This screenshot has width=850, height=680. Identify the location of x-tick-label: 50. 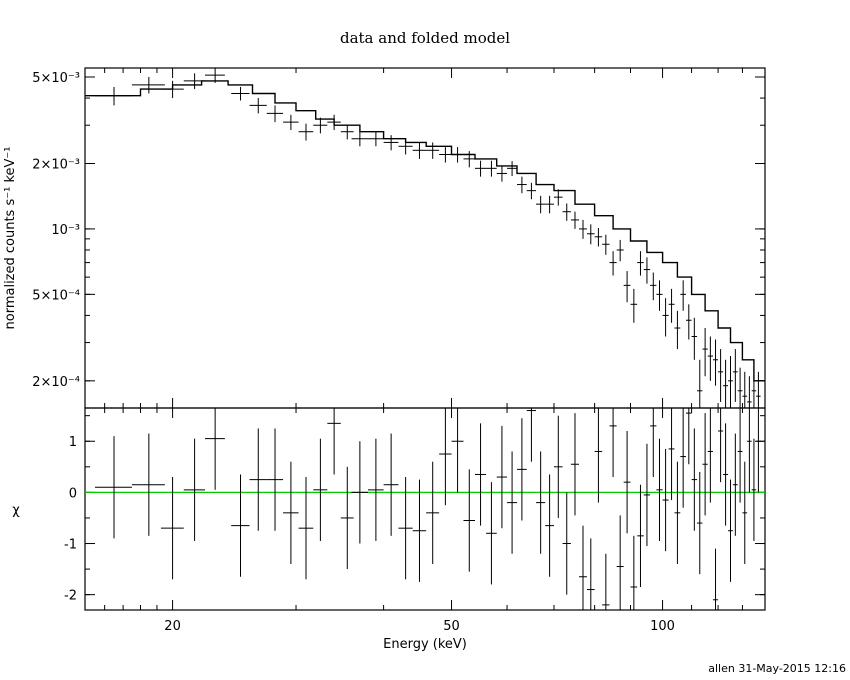
(451, 626).